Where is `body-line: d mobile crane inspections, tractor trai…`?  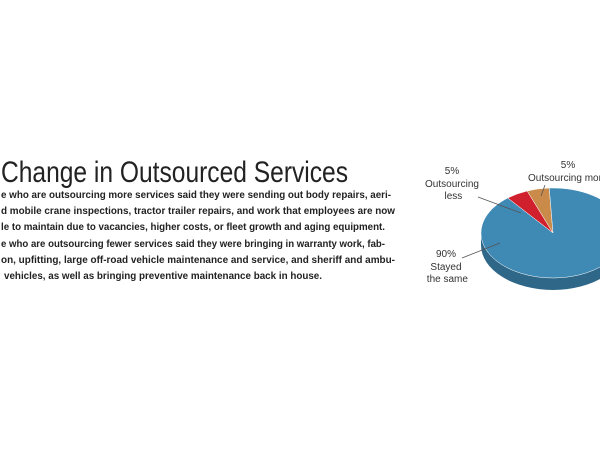 body-line: d mobile crane inspections, tractor trai… is located at coordinates (198, 211).